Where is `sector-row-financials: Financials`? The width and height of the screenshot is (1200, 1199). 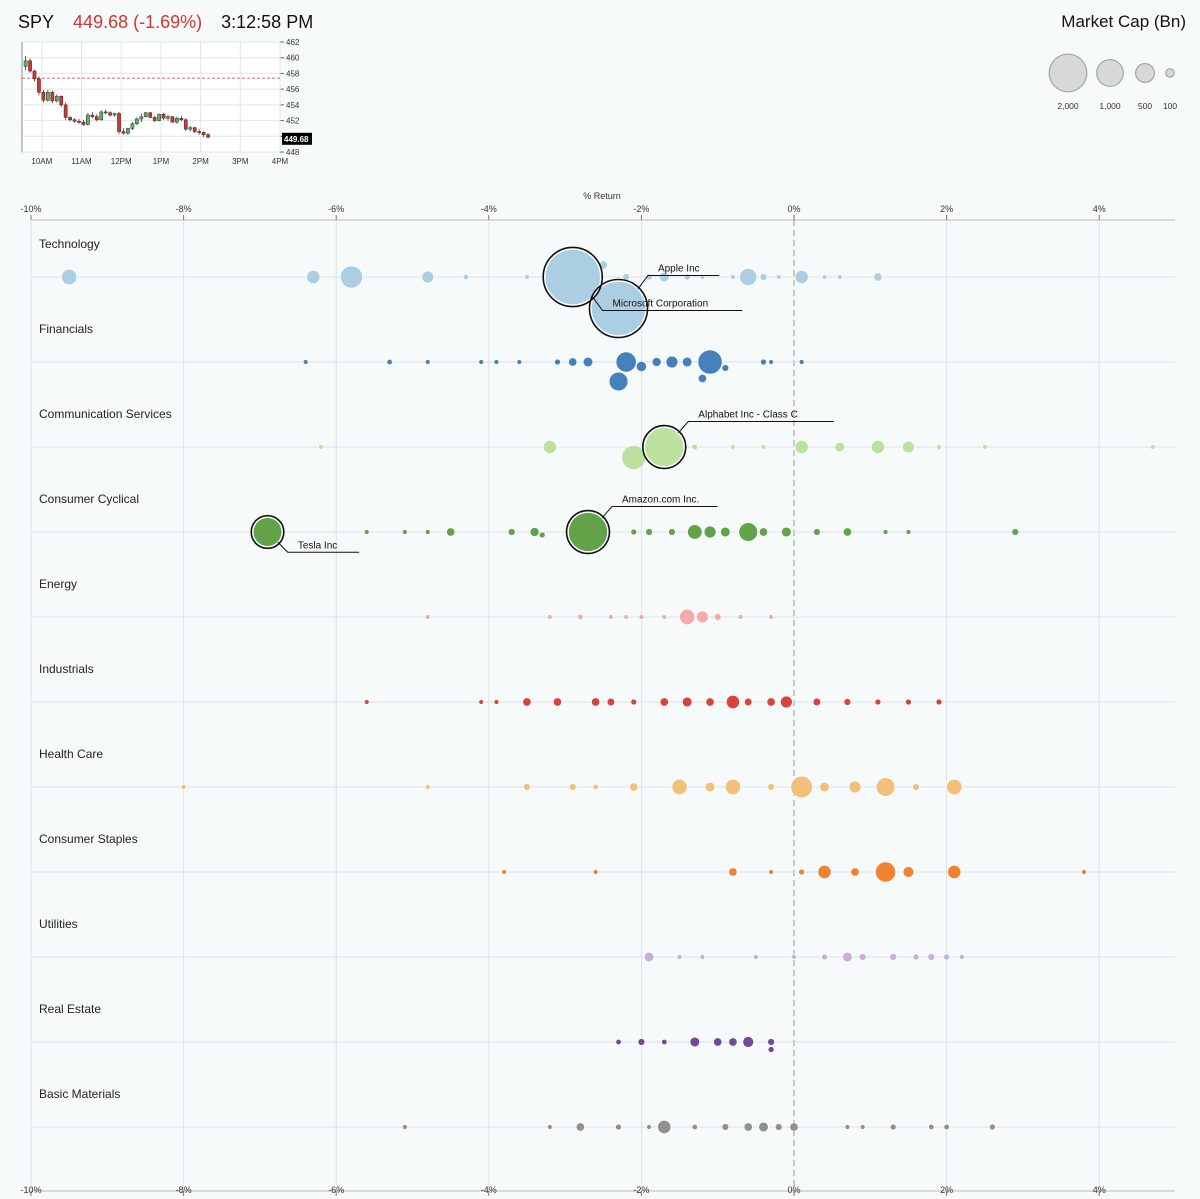 sector-row-financials: Financials is located at coordinates (603, 357).